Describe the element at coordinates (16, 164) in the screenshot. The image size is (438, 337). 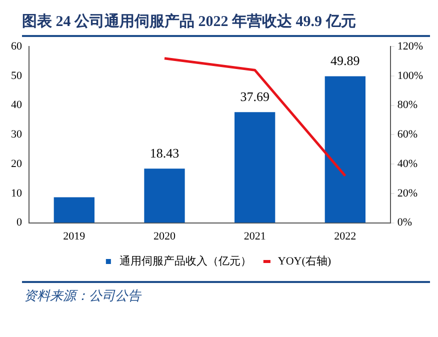
I see `y-tick-label: 20` at that location.